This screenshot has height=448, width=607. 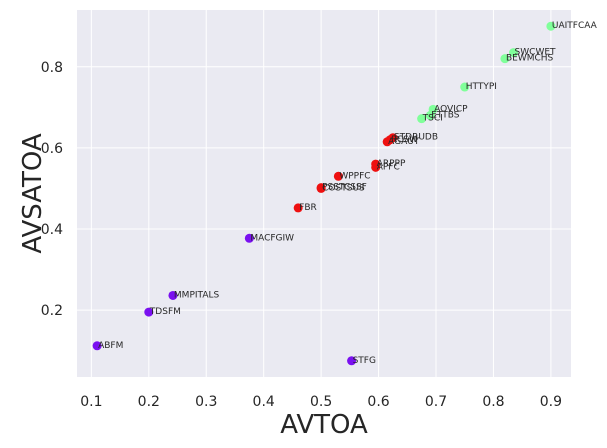 I want to click on data-point-label: UAITFCAA, so click(x=575, y=26).